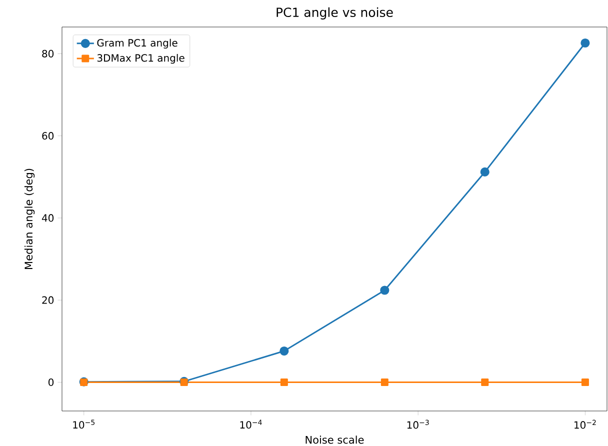 The image size is (608, 446). I want to click on y-tick-label: 40, so click(48, 218).